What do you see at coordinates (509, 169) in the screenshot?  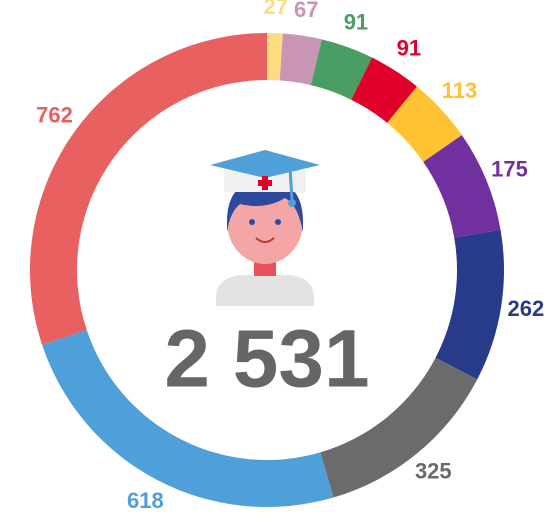 I see `data-label: 175` at bounding box center [509, 169].